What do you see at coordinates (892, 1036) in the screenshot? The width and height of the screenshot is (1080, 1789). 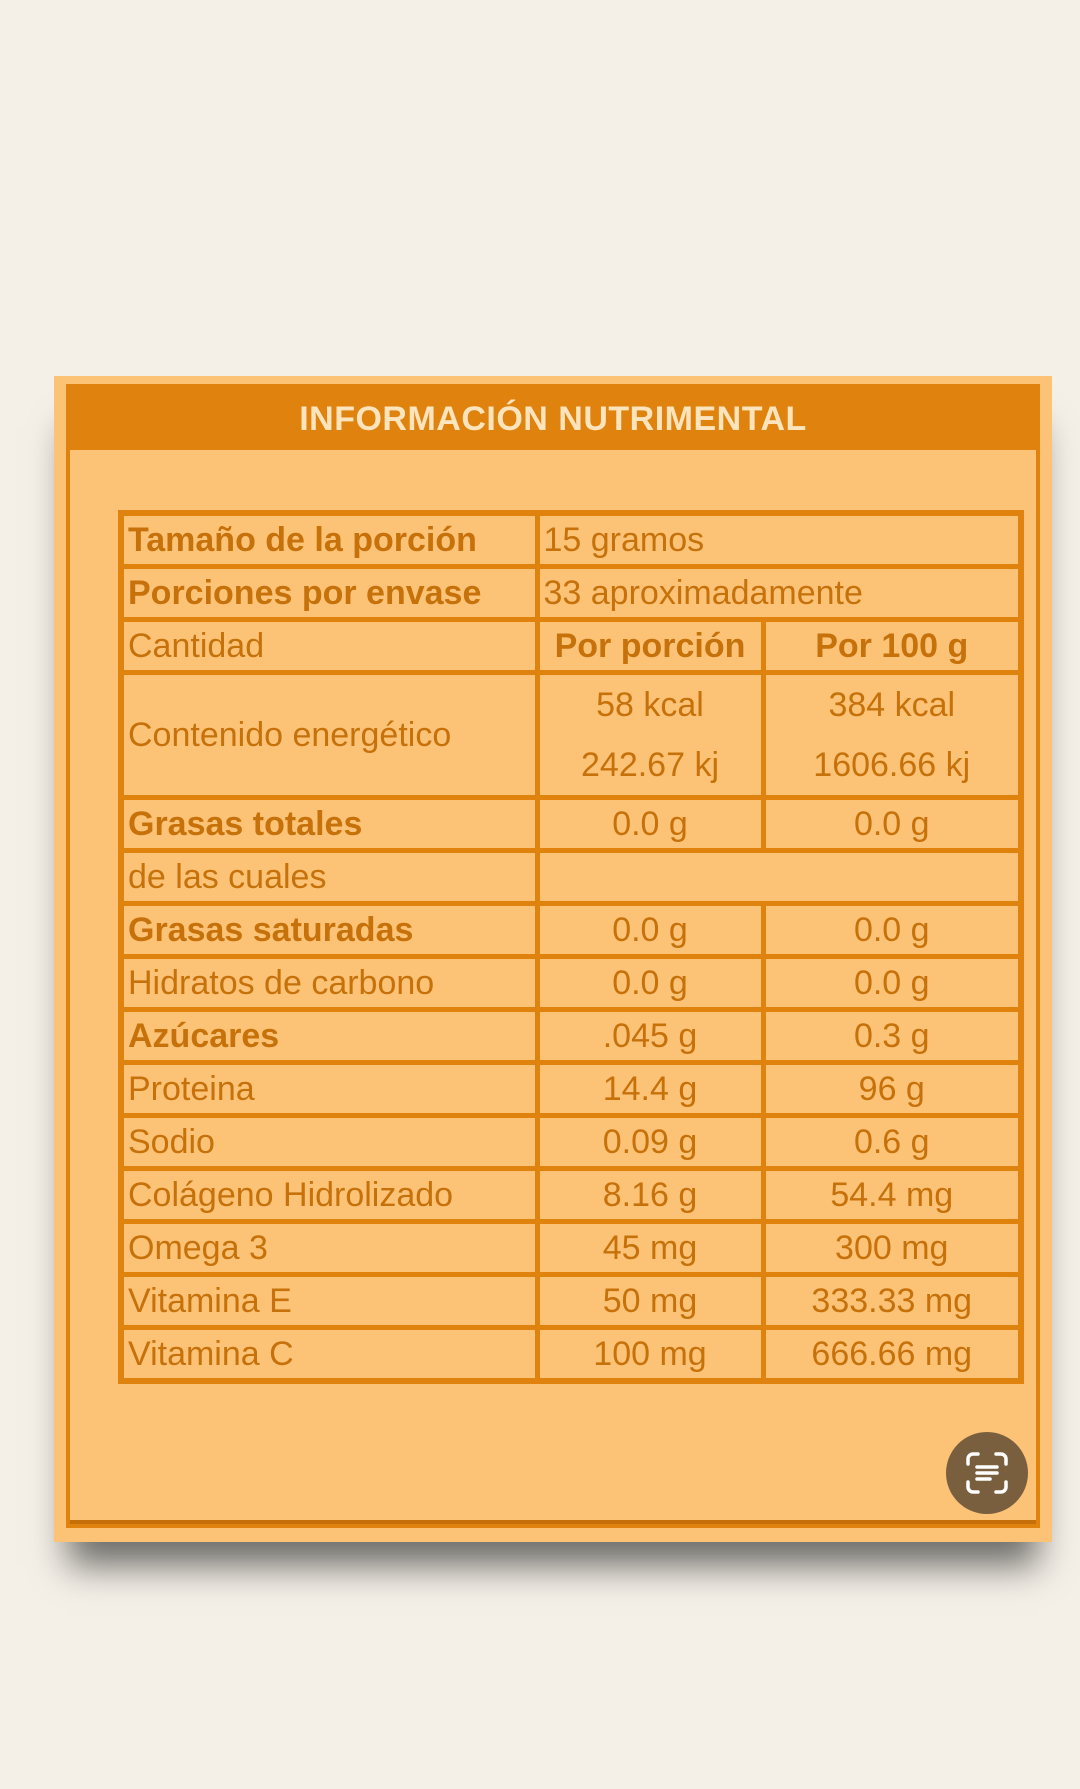 I see `nutrient-per-100g: 0.3 g` at bounding box center [892, 1036].